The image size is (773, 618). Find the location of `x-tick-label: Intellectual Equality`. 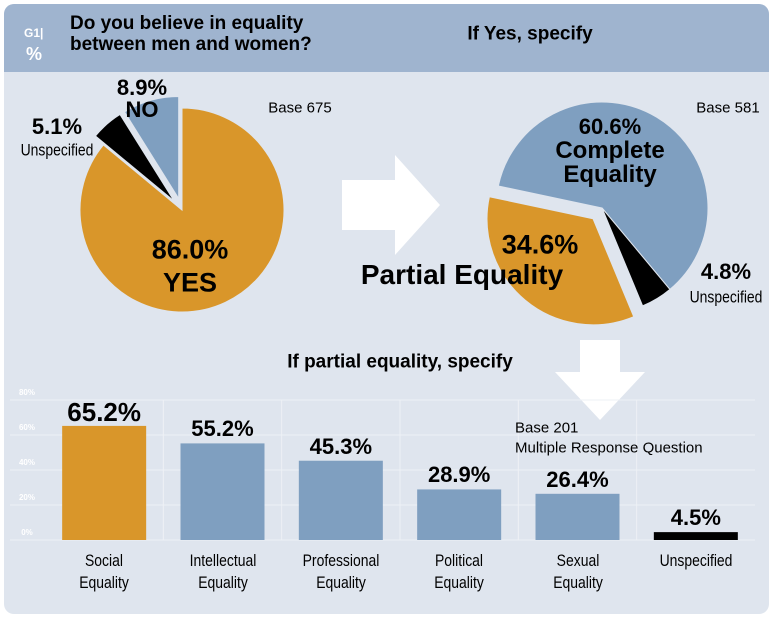

x-tick-label: Intellectual Equality is located at coordinates (222, 572).